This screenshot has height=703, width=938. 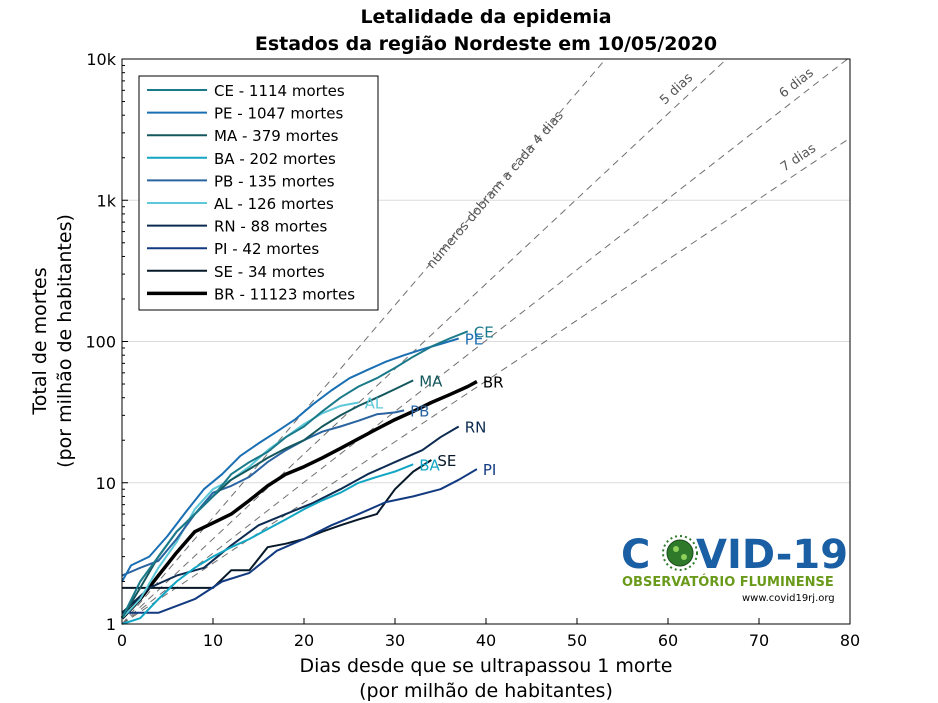 What do you see at coordinates (276, 136) in the screenshot?
I see `legend-entry-ma: MA - 379 mortes` at bounding box center [276, 136].